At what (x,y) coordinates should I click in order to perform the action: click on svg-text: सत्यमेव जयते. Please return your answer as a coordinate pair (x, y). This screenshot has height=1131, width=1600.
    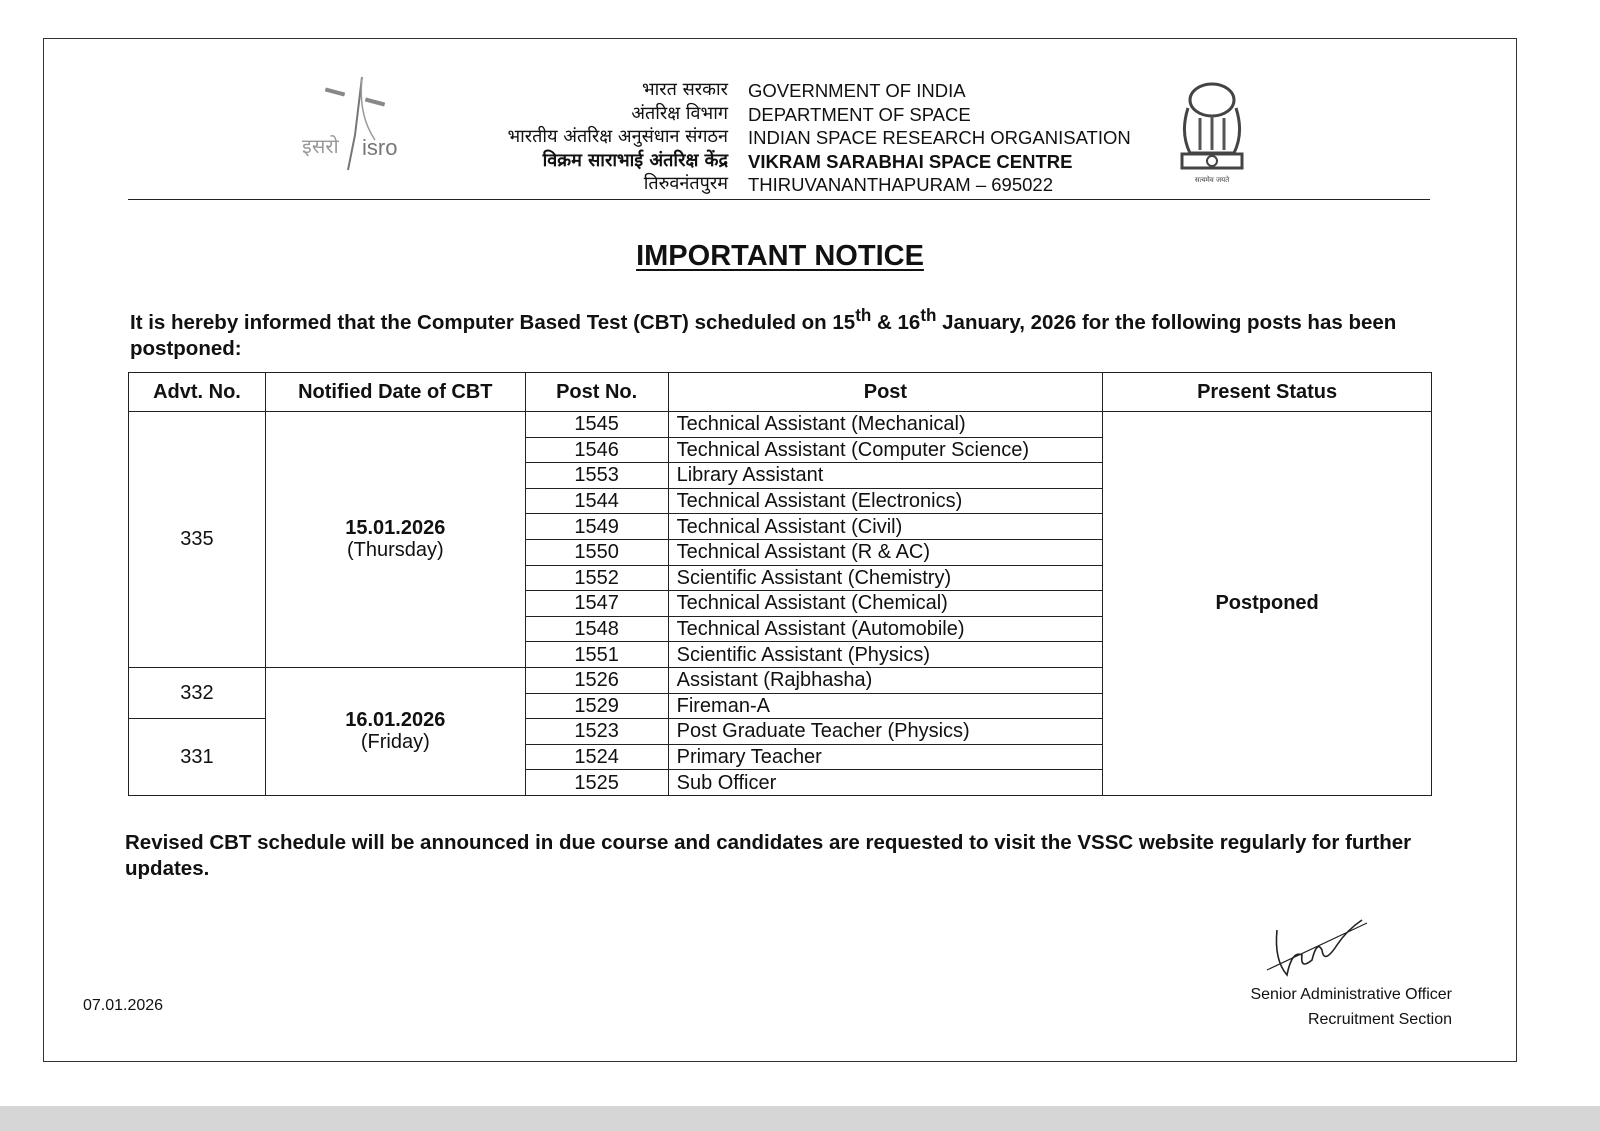
    Looking at the image, I should click on (1212, 179).